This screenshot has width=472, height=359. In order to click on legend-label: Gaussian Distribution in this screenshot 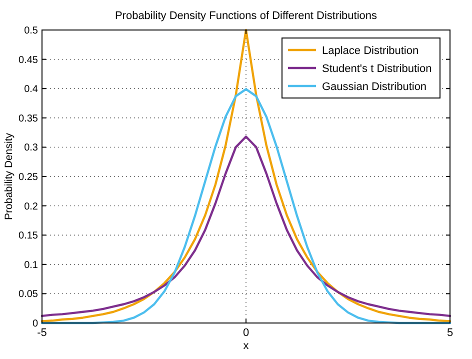, I will do `click(374, 86)`.